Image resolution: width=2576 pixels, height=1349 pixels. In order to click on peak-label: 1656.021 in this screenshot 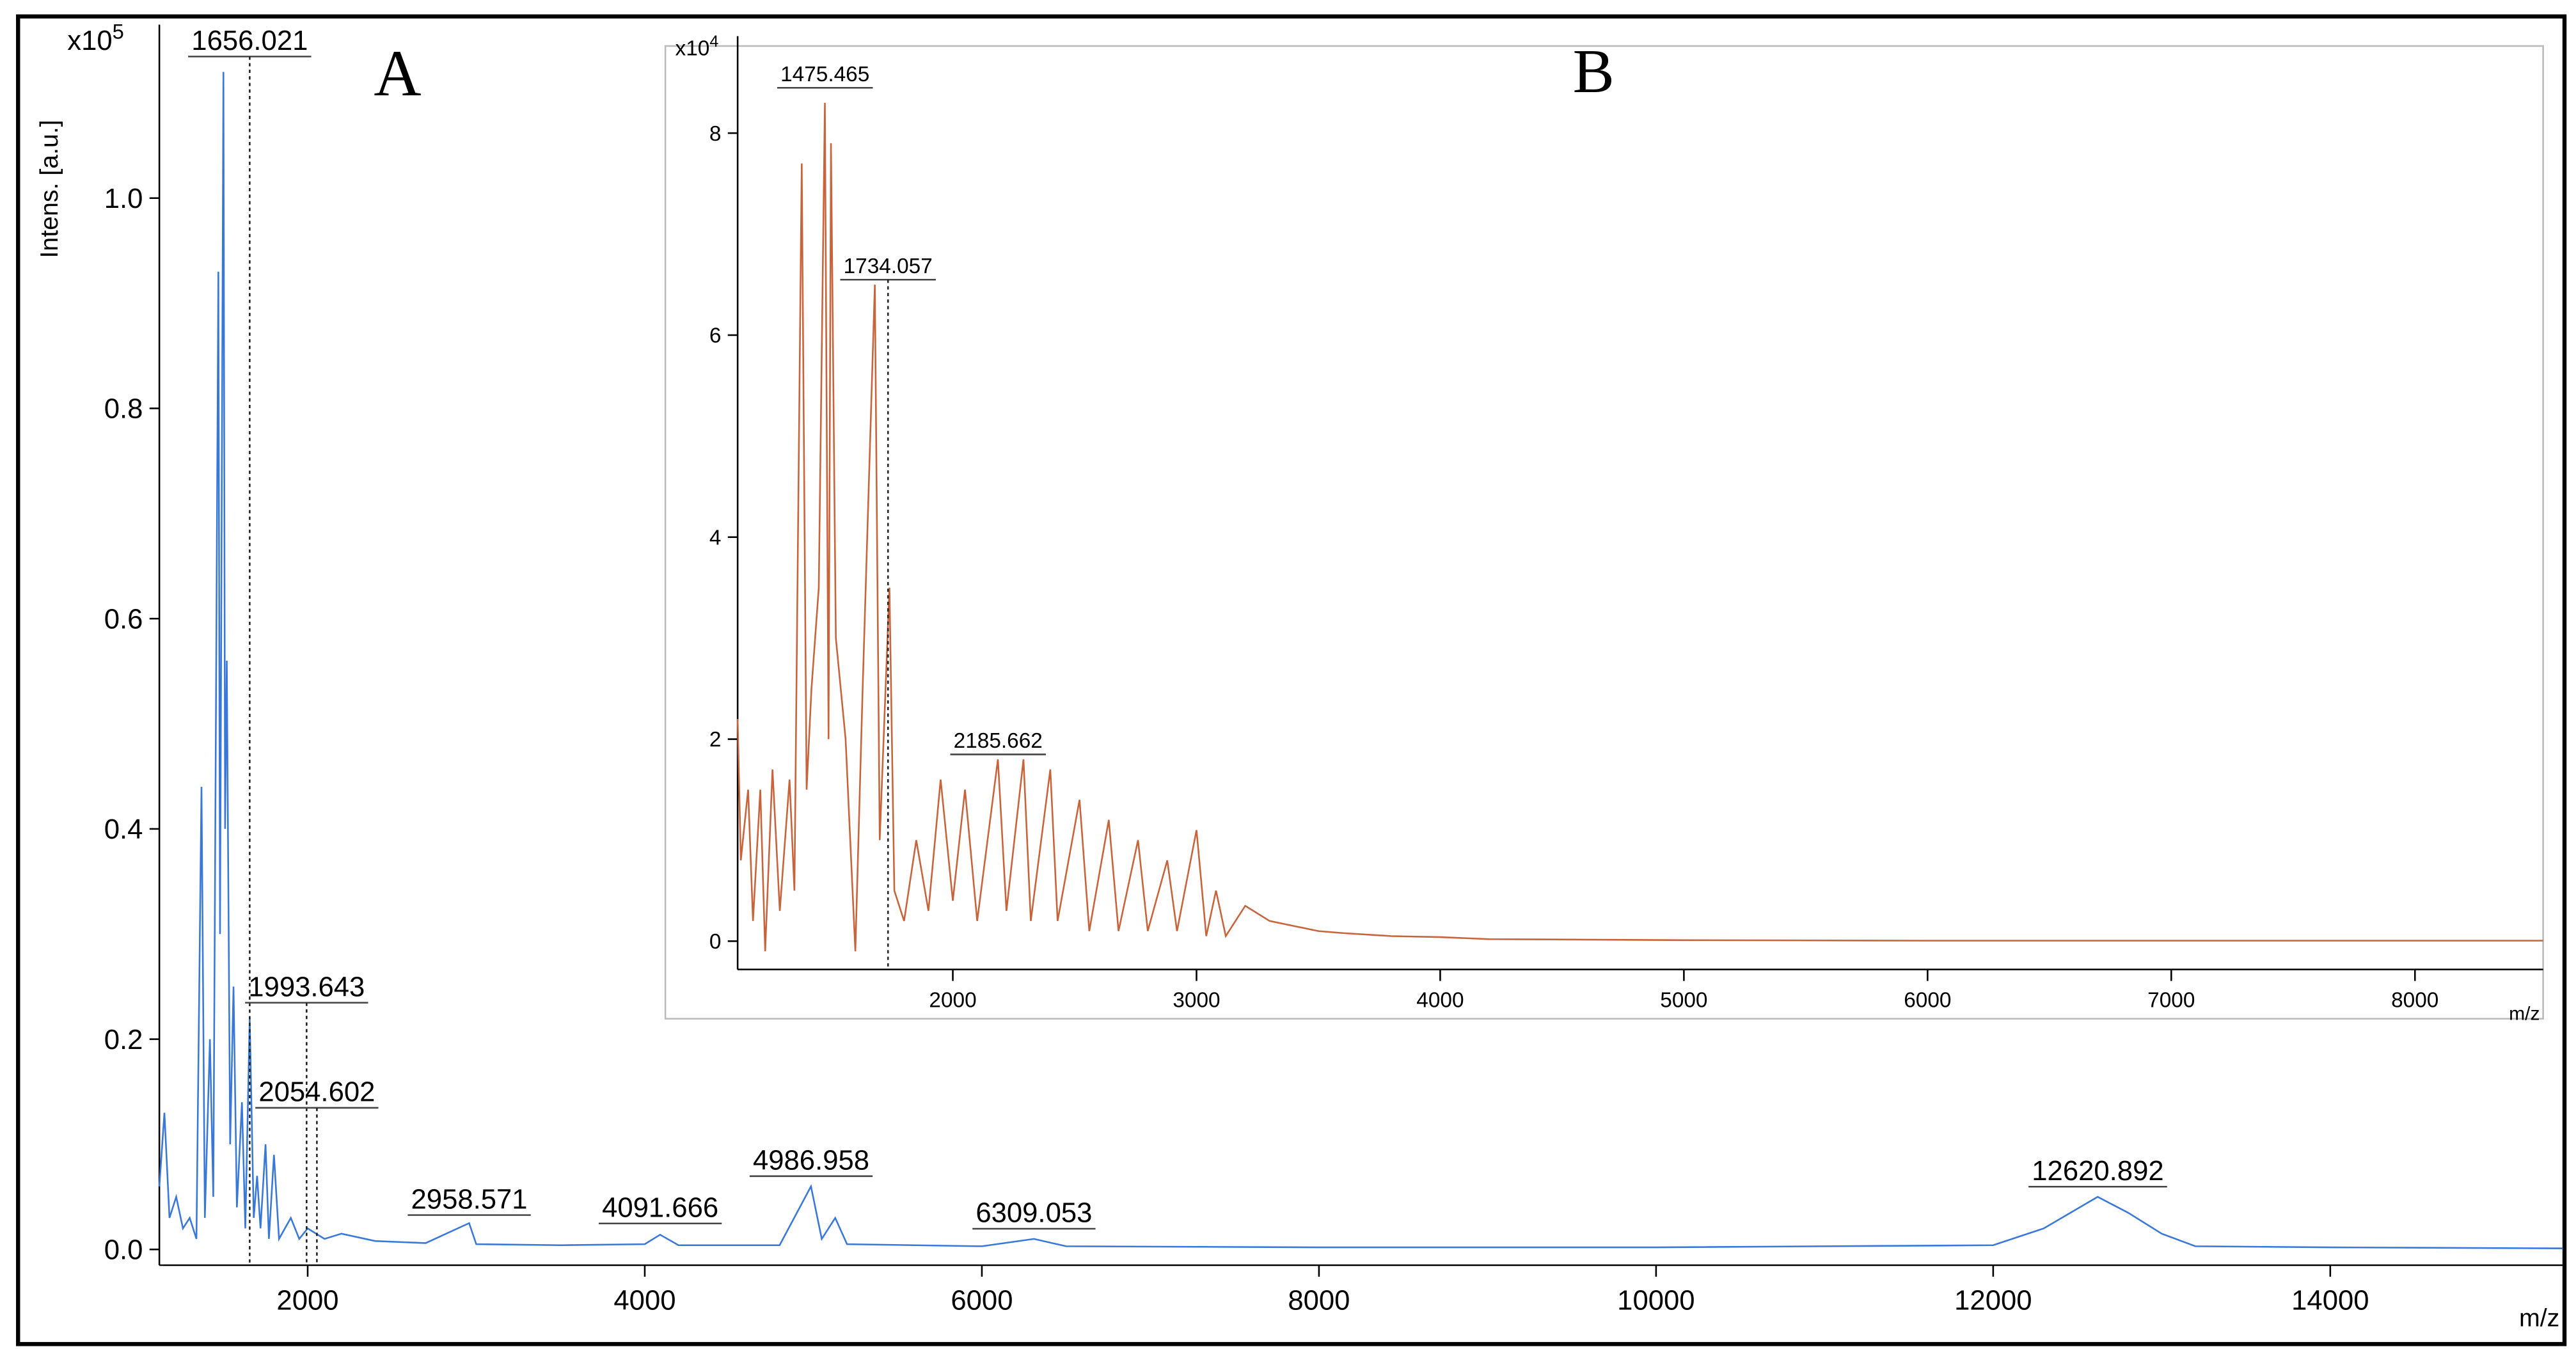, I will do `click(249, 40)`.